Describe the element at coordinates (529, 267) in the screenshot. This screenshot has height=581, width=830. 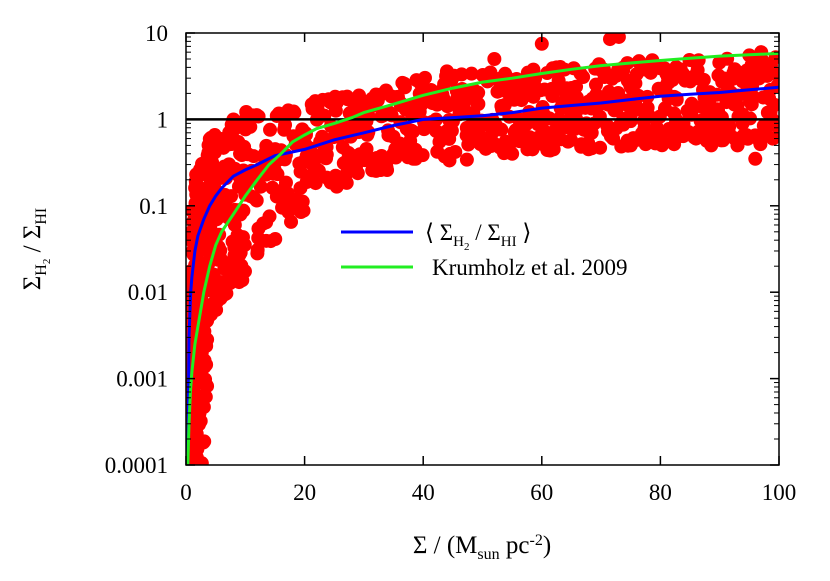
I see `legend-label-krumholz: Krumholz et al. 2009` at that location.